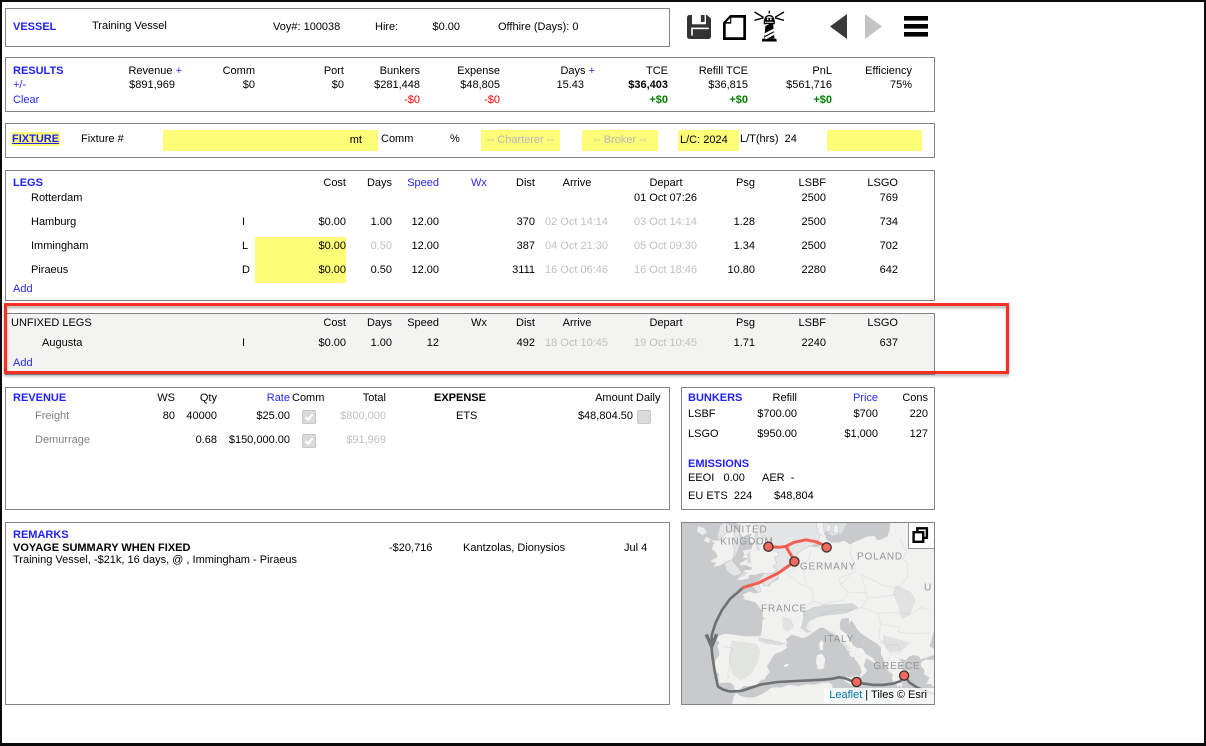 The width and height of the screenshot is (1206, 746). What do you see at coordinates (839, 639) in the screenshot?
I see `svg-text: ITALY` at bounding box center [839, 639].